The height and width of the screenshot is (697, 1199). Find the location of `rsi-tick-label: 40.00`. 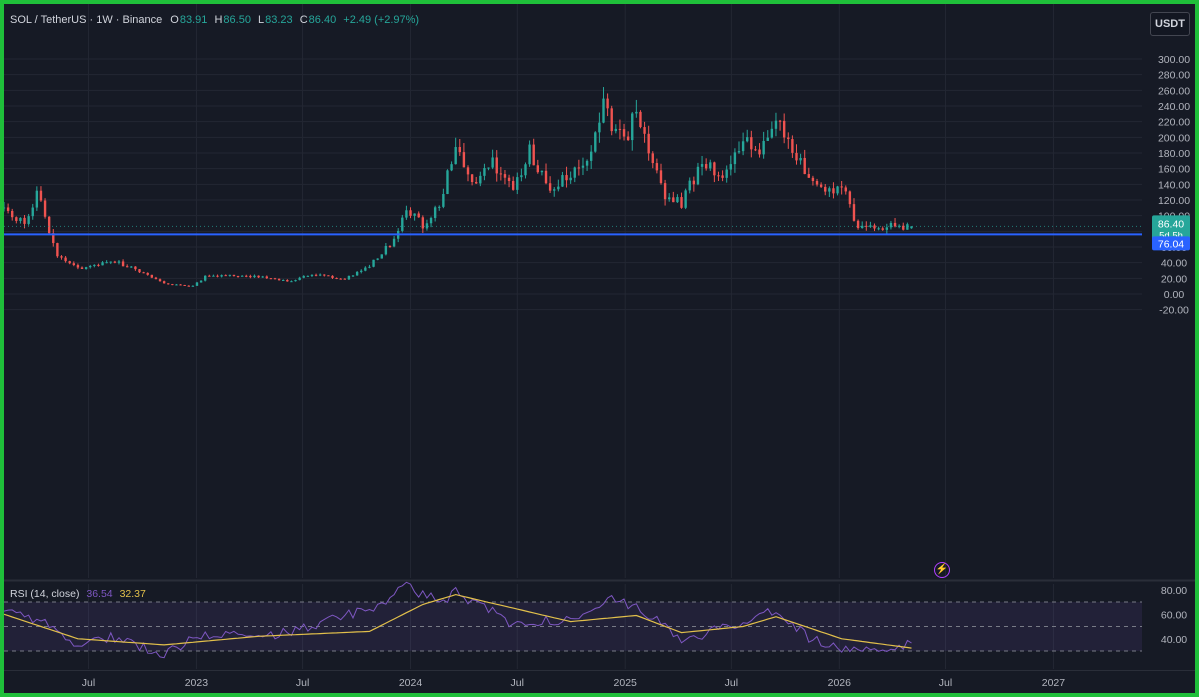

rsi-tick-label: 40.00 is located at coordinates (1174, 640).